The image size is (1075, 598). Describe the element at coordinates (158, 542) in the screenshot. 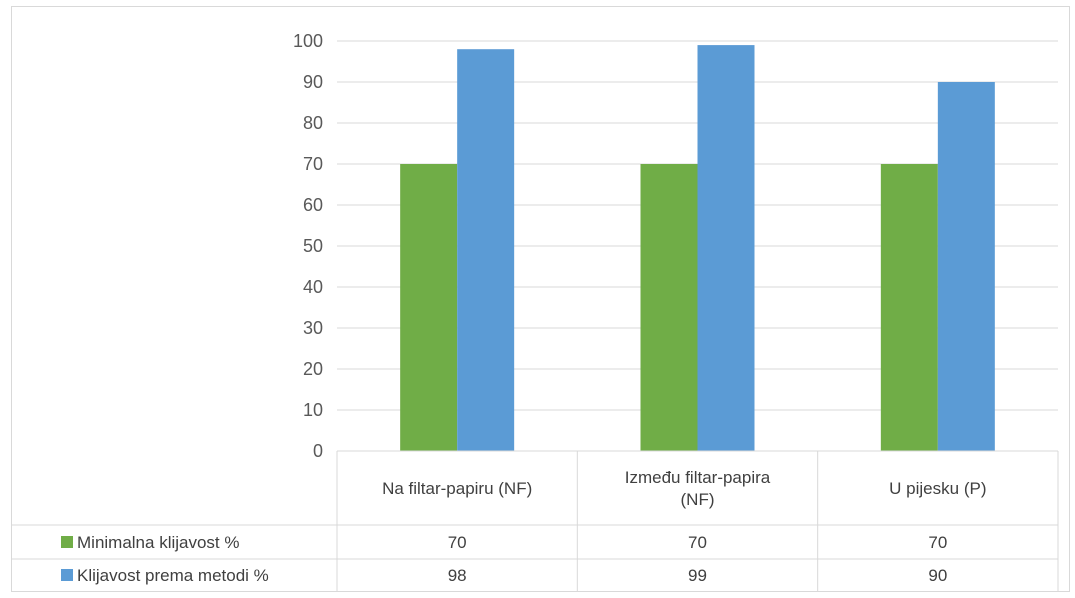

I see `legend-label: Minimalna klijavost %` at that location.